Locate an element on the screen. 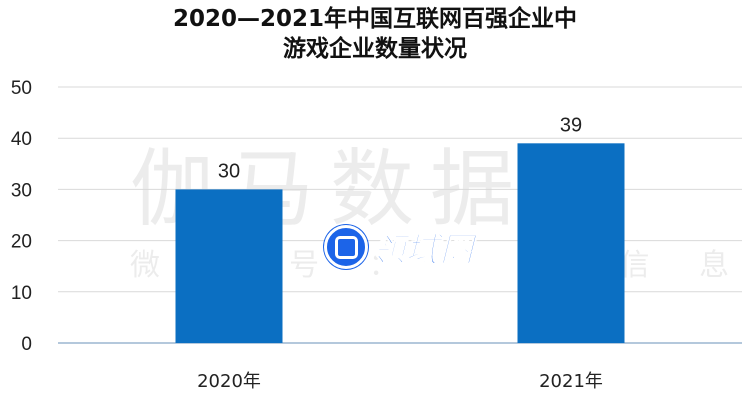 The height and width of the screenshot is (403, 750). y-tick-label-30: 30 is located at coordinates (21, 190).